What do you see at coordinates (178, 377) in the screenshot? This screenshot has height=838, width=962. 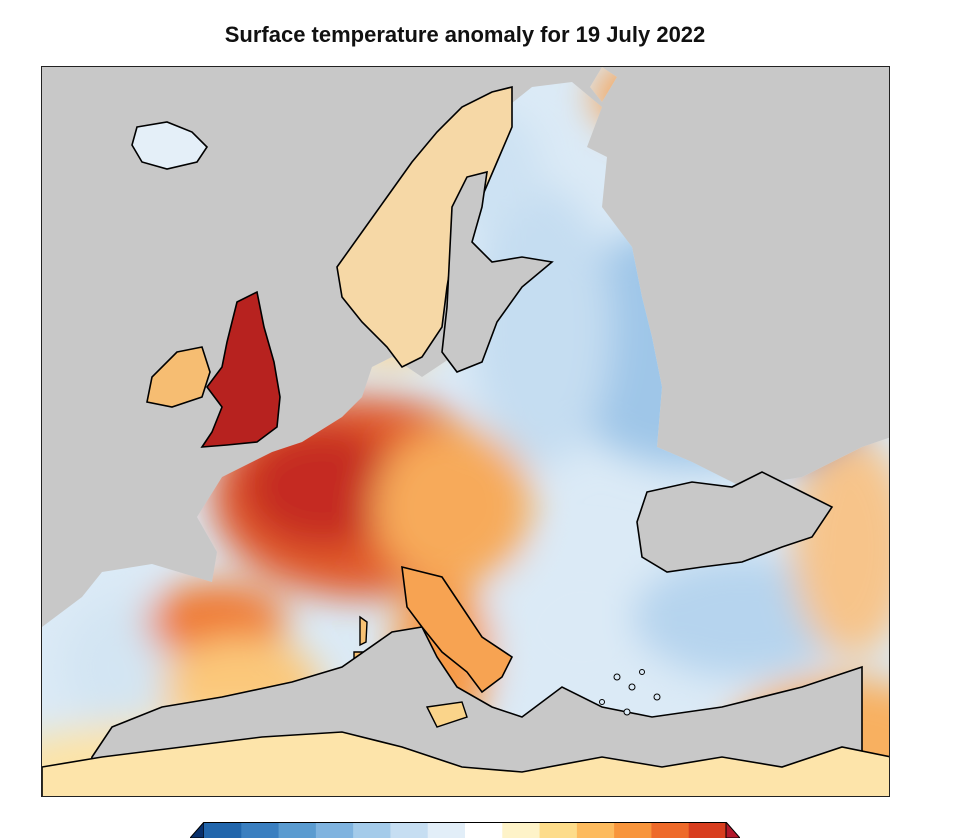 I see `ireland` at bounding box center [178, 377].